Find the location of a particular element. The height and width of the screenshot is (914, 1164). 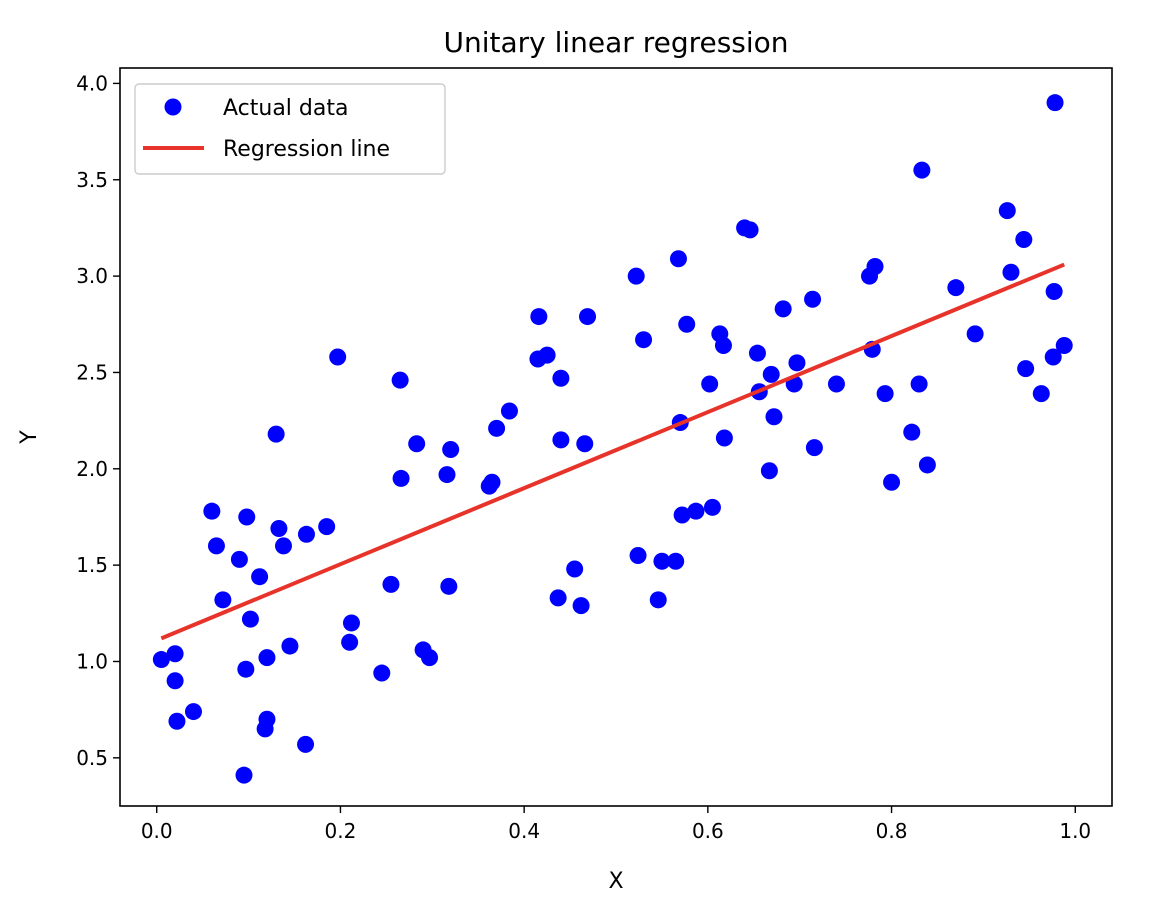

x-tick-label: 0.8 is located at coordinates (892, 831).